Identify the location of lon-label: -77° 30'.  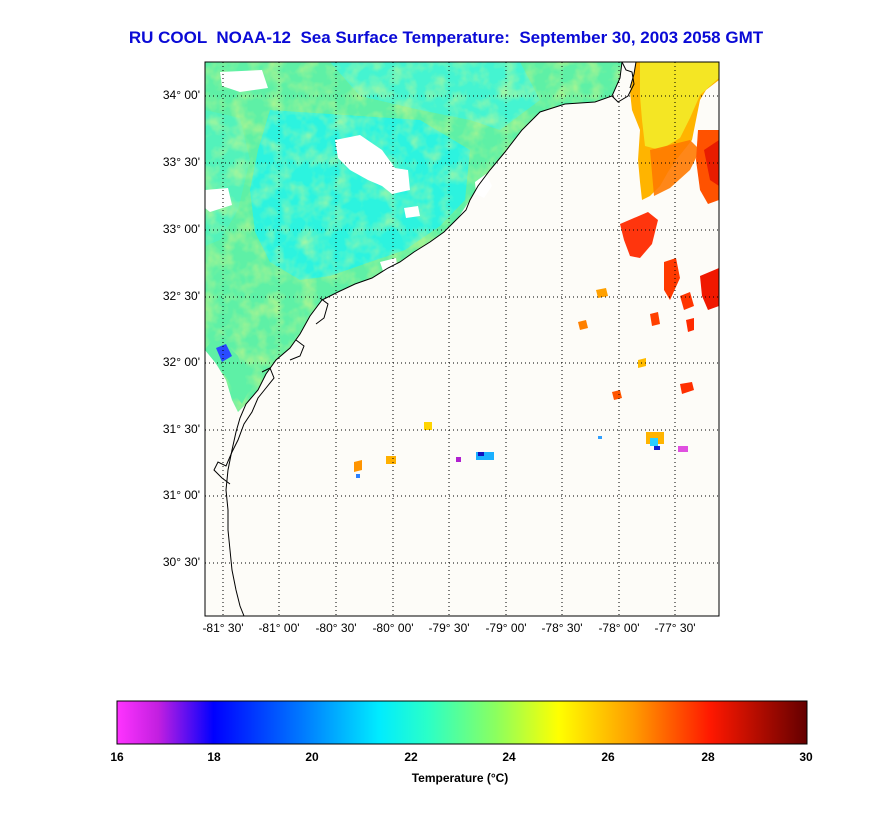
(675, 628).